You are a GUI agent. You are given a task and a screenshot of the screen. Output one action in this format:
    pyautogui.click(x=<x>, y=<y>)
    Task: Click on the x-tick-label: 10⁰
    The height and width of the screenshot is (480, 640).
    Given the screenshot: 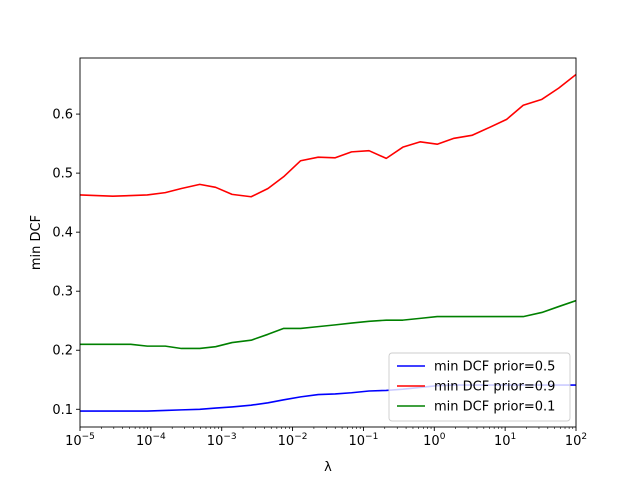 What is the action you would take?
    pyautogui.click(x=434, y=440)
    